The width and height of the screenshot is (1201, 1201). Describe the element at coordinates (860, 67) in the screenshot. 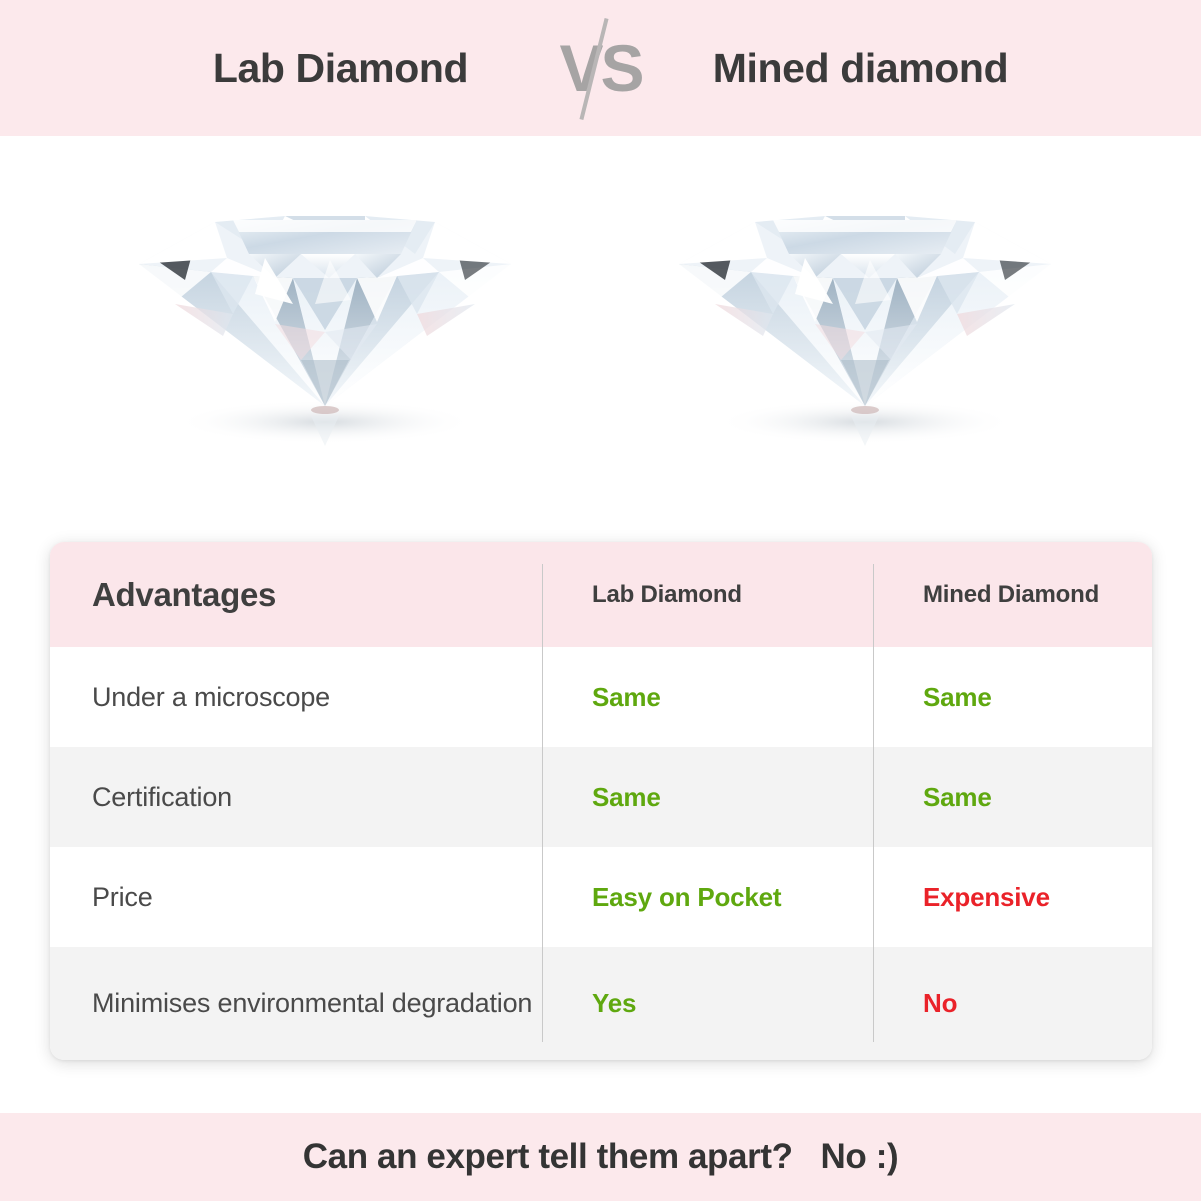

I see `header-title-mined: Mined diamond` at that location.